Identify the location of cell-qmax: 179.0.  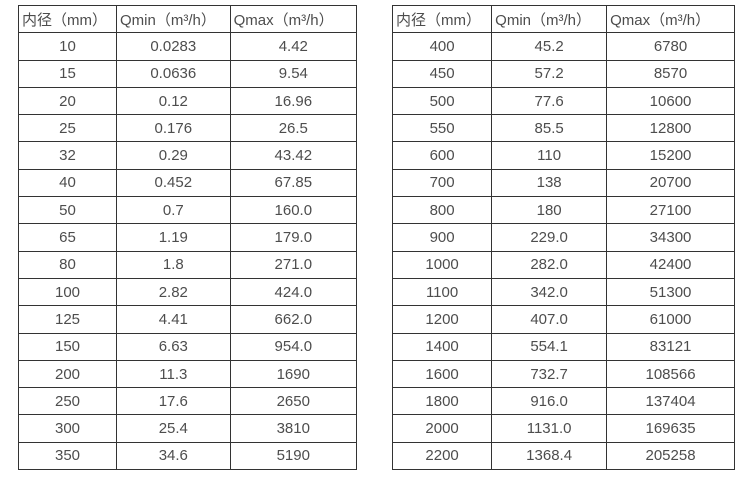
(293, 237).